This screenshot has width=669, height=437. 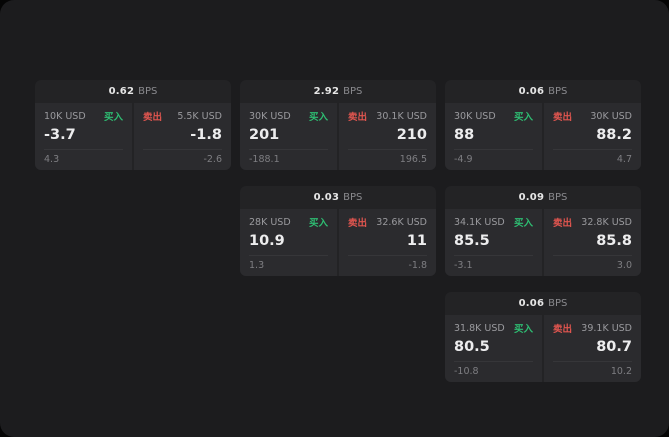 I want to click on buy-top-row: 34.1K USD 买入, so click(x=493, y=222).